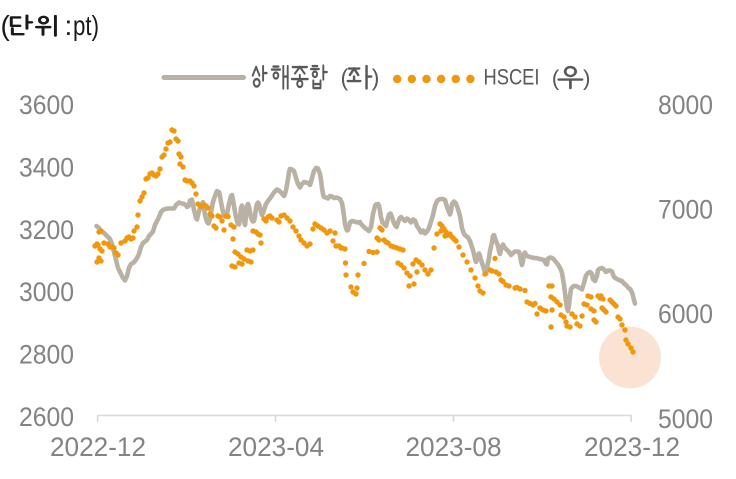  What do you see at coordinates (512, 77) in the screenshot?
I see `svg-text: HSCEI` at bounding box center [512, 77].